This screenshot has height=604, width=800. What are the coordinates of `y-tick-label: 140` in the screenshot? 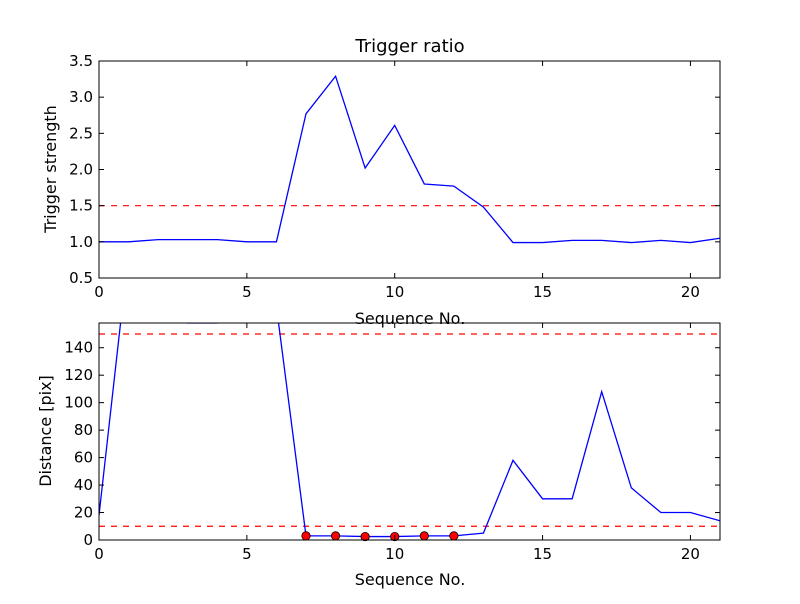 It's located at (78, 348).